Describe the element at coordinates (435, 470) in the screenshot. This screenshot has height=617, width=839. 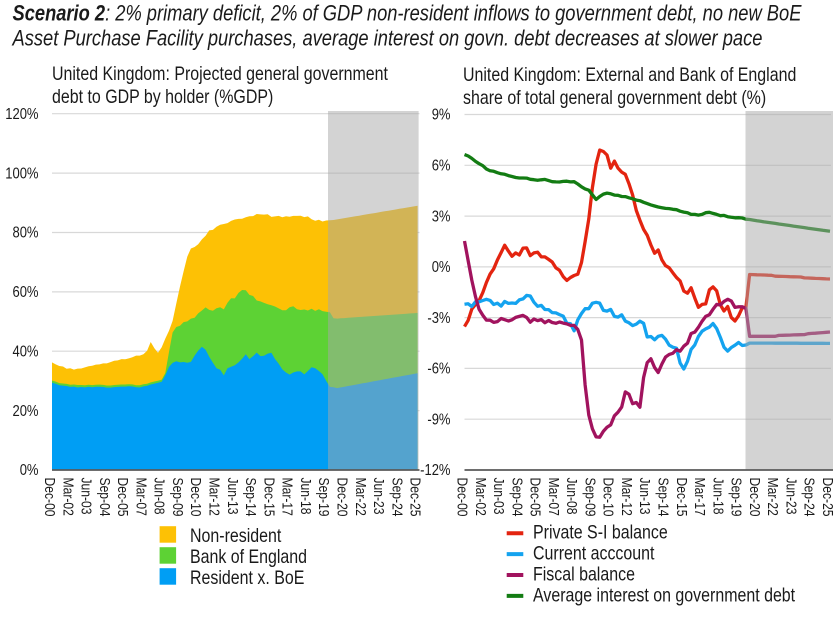
I see `svg-text: -12%` at that location.